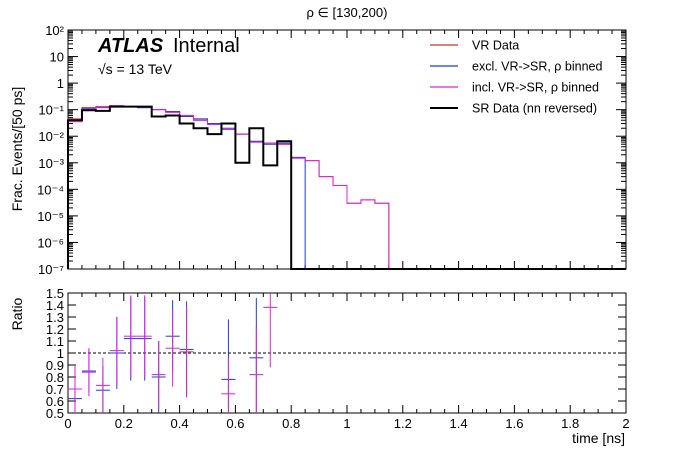  Describe the element at coordinates (55, 341) in the screenshot. I see `ratio-tick-label: 1.1` at that location.